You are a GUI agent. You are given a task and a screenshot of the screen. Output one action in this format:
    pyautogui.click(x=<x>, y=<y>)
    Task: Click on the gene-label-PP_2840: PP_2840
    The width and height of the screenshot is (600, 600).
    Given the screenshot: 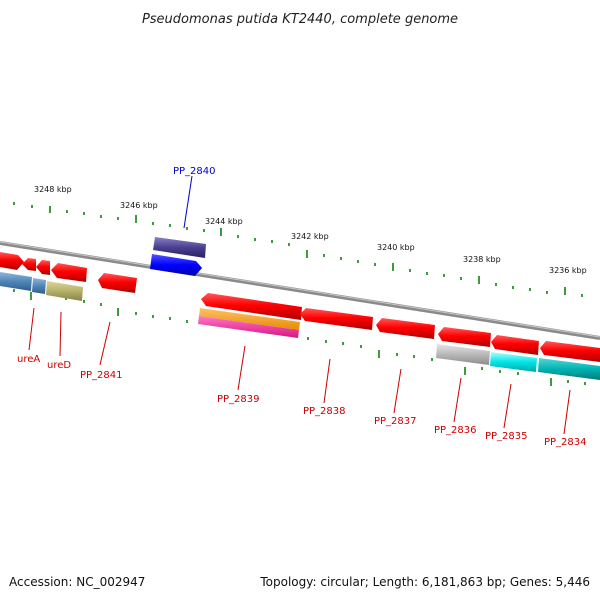 What is the action you would take?
    pyautogui.click(x=194, y=171)
    